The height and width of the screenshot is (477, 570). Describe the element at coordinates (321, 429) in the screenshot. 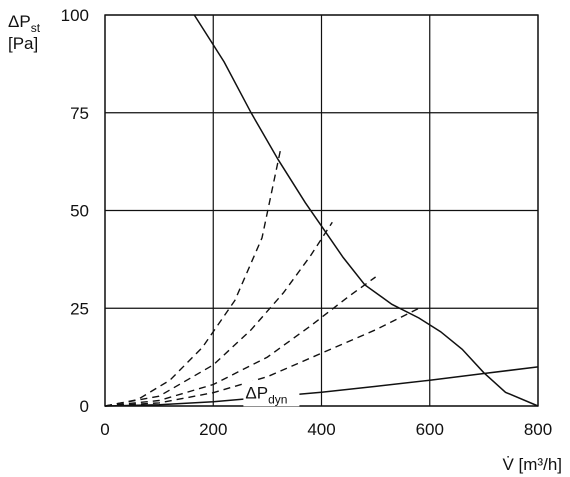

I see `x-tick-label: 400` at that location.